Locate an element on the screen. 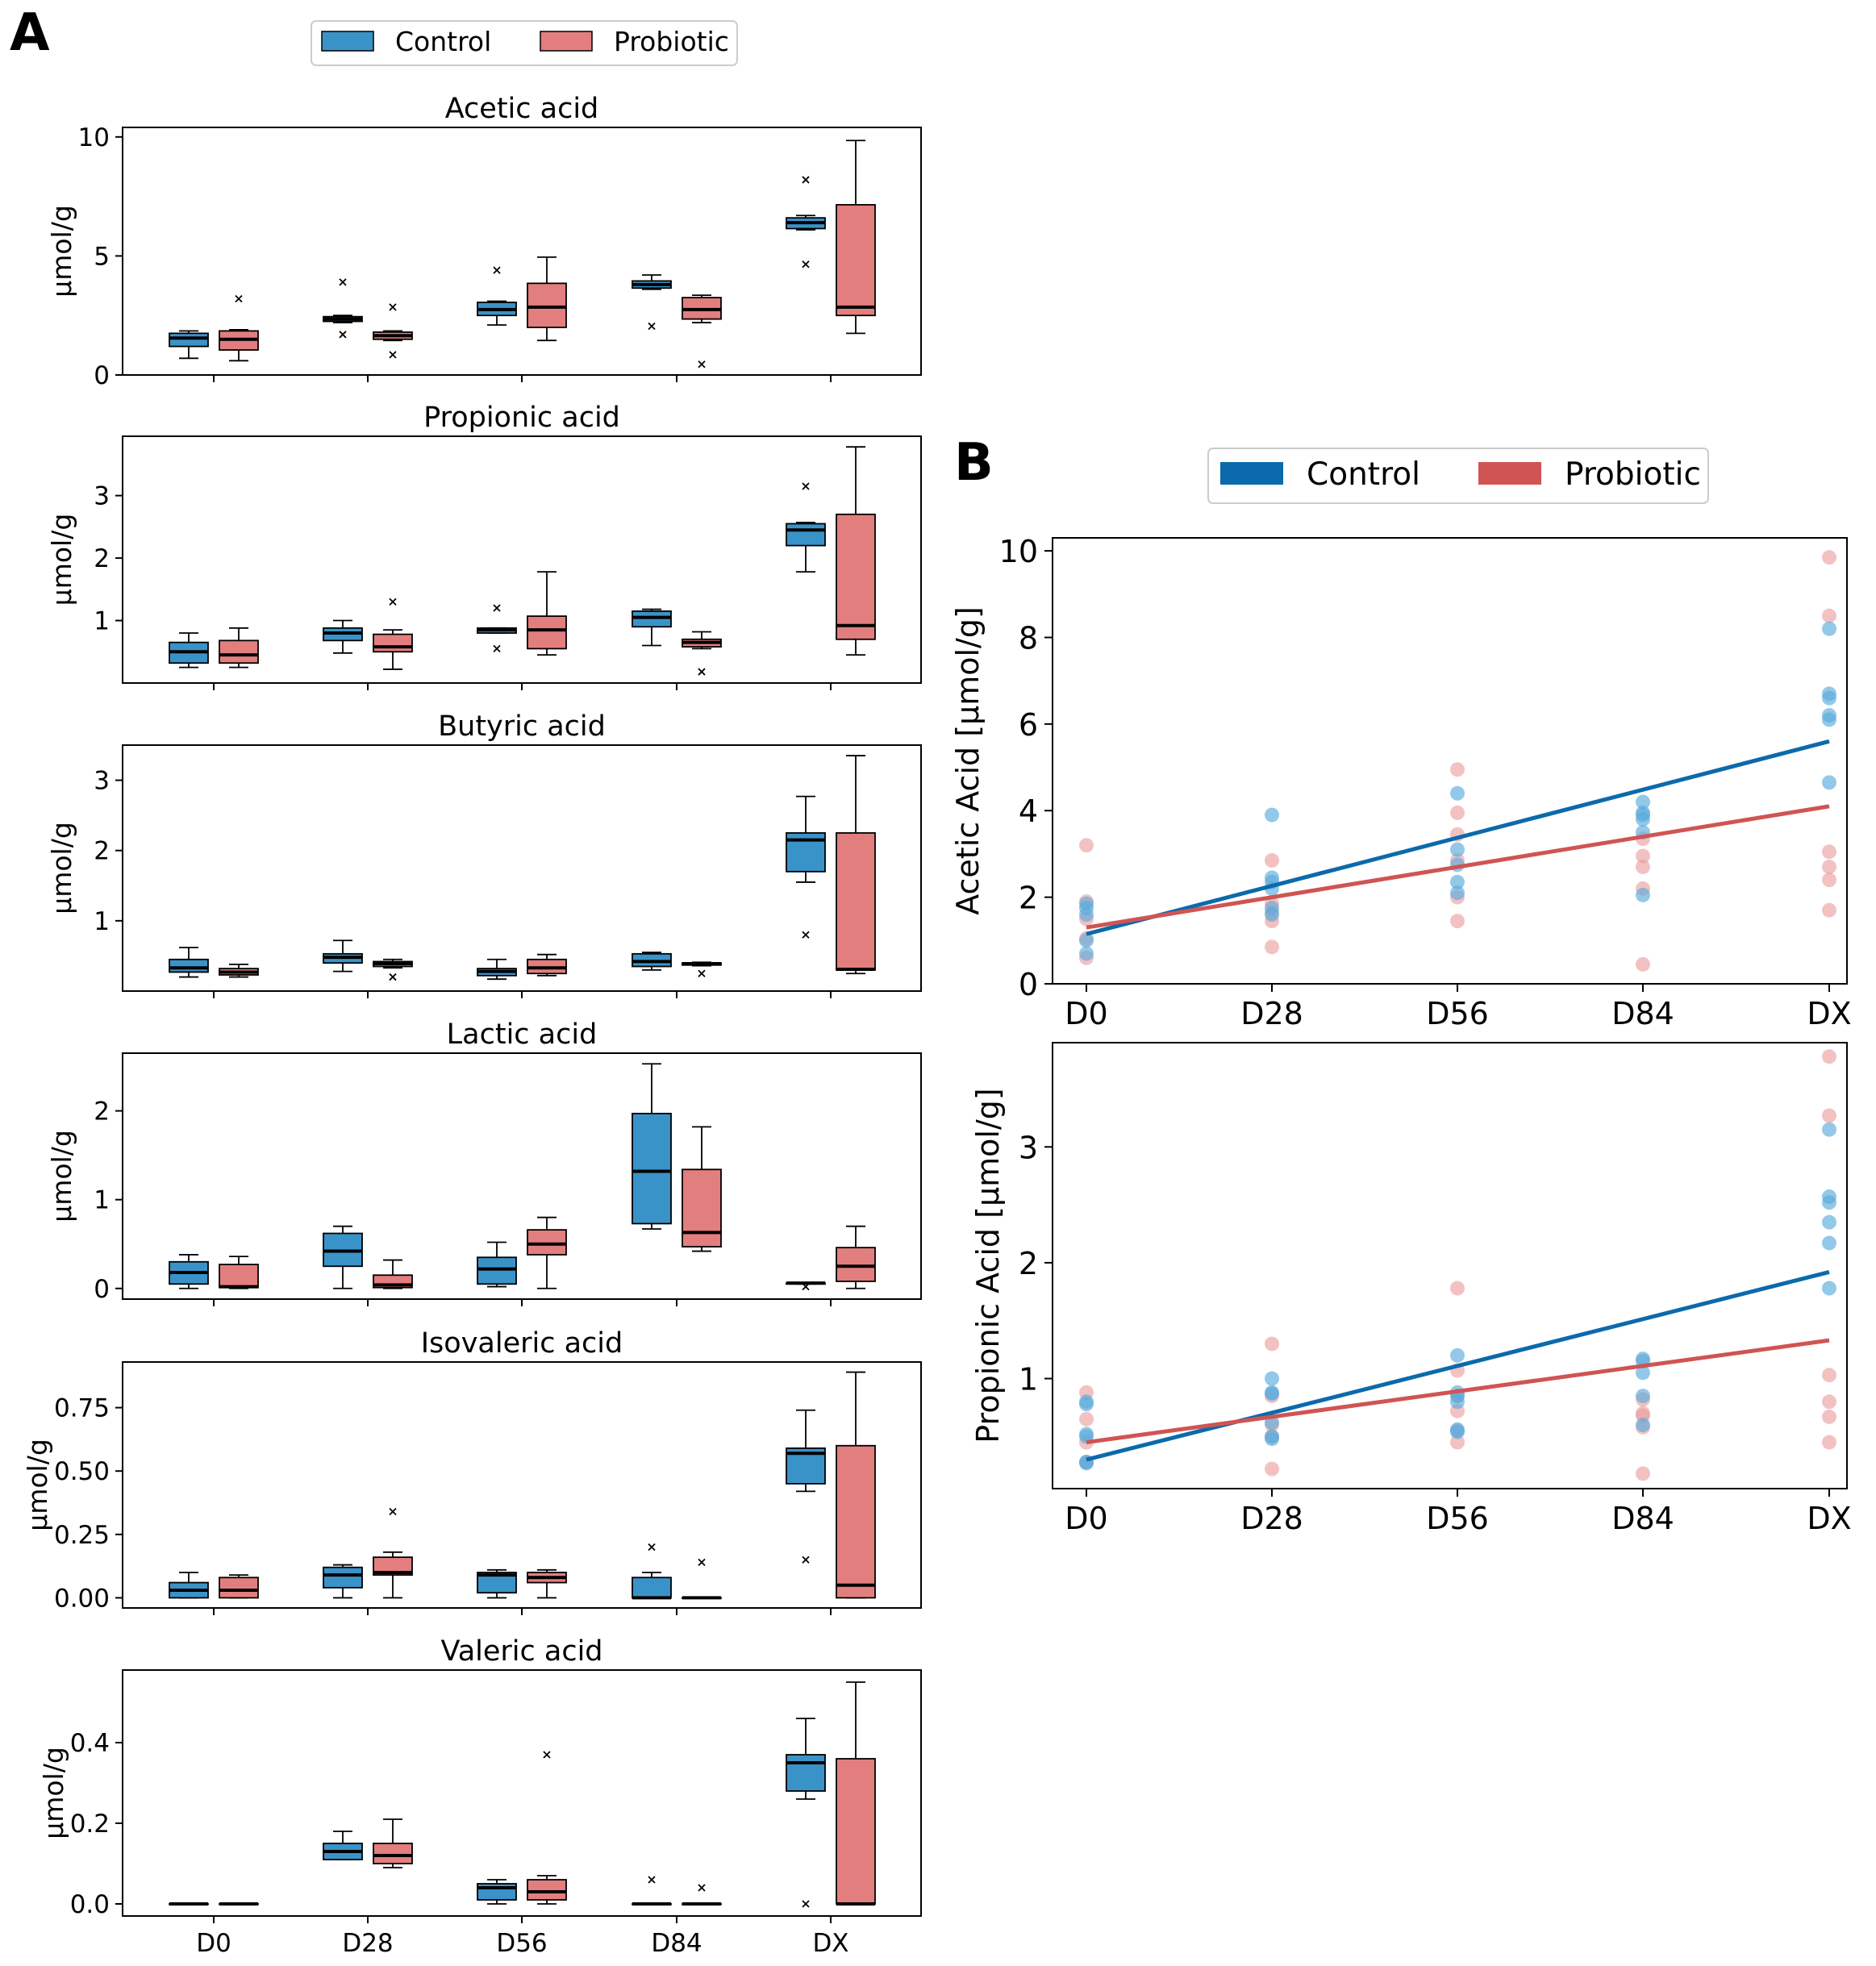  control-box-d0 is located at coordinates (189, 1271).